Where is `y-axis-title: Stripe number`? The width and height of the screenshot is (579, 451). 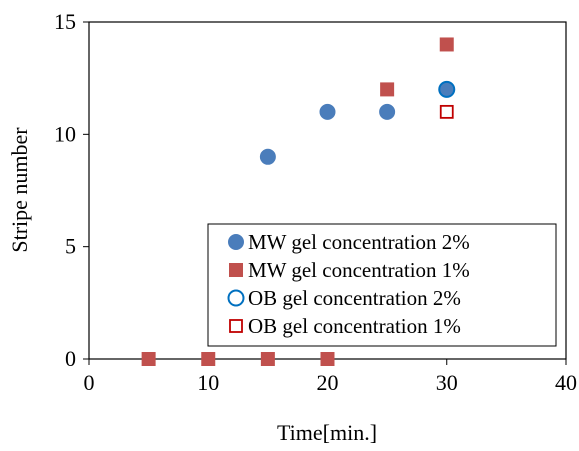 y-axis-title: Stripe number is located at coordinates (19, 190).